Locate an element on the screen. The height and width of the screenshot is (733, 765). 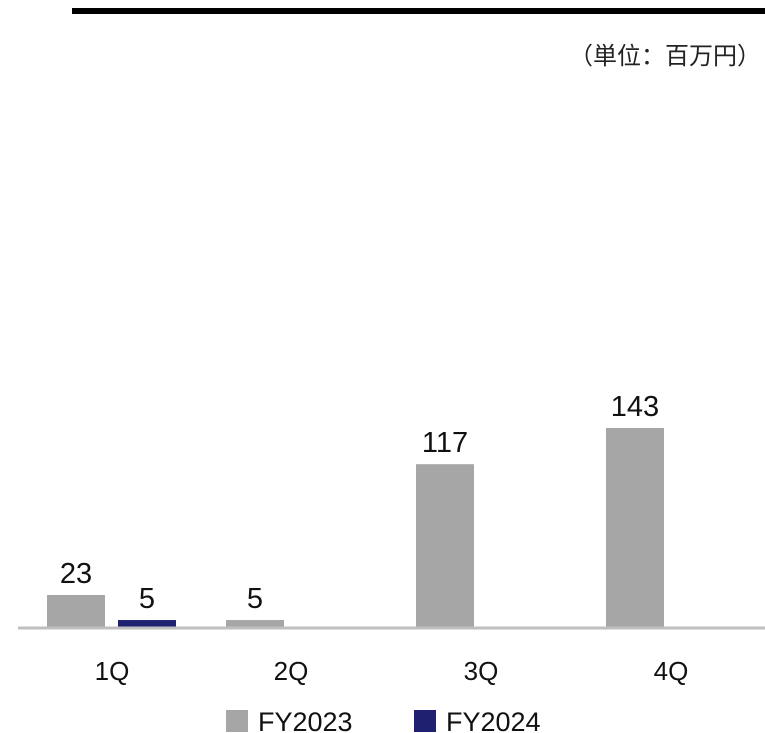
x-tick-label-2q: 2Q is located at coordinates (291, 671).